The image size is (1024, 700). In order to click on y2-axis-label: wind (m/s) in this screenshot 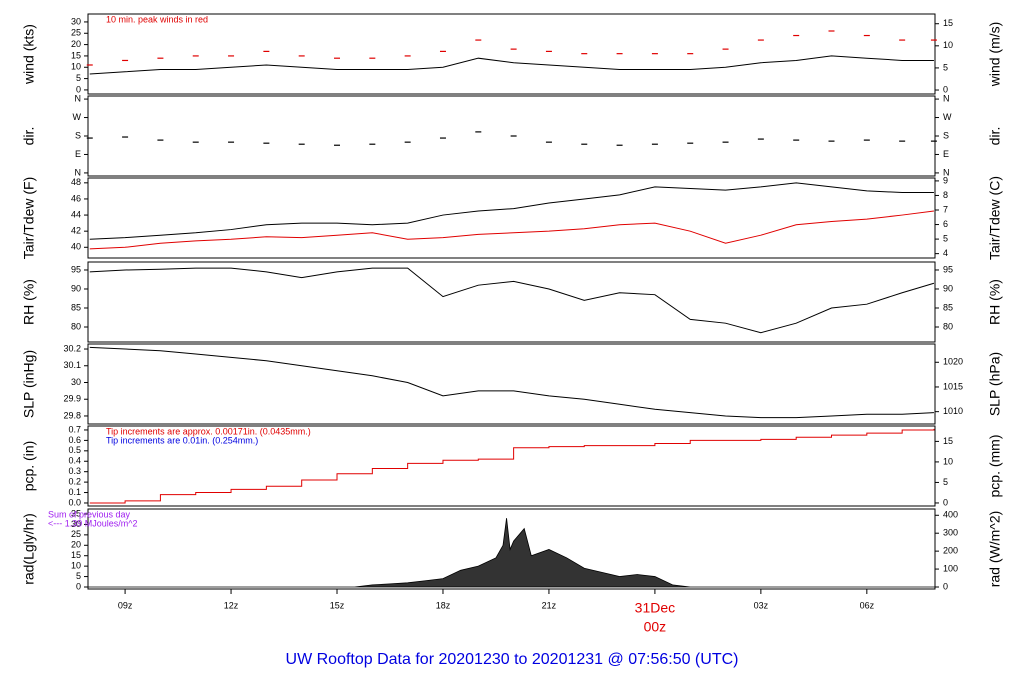, I will do `click(995, 55)`.